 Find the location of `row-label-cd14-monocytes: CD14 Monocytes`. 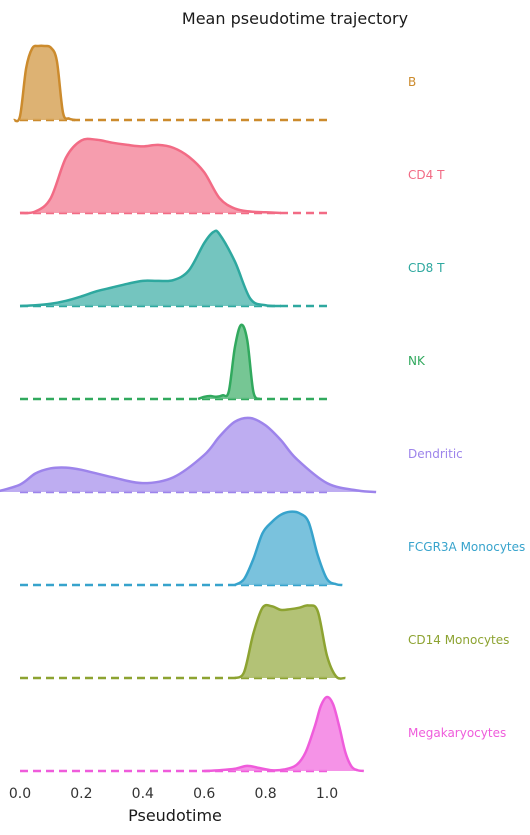

row-label-cd14-monocytes: CD14 Monocytes is located at coordinates (458, 640).